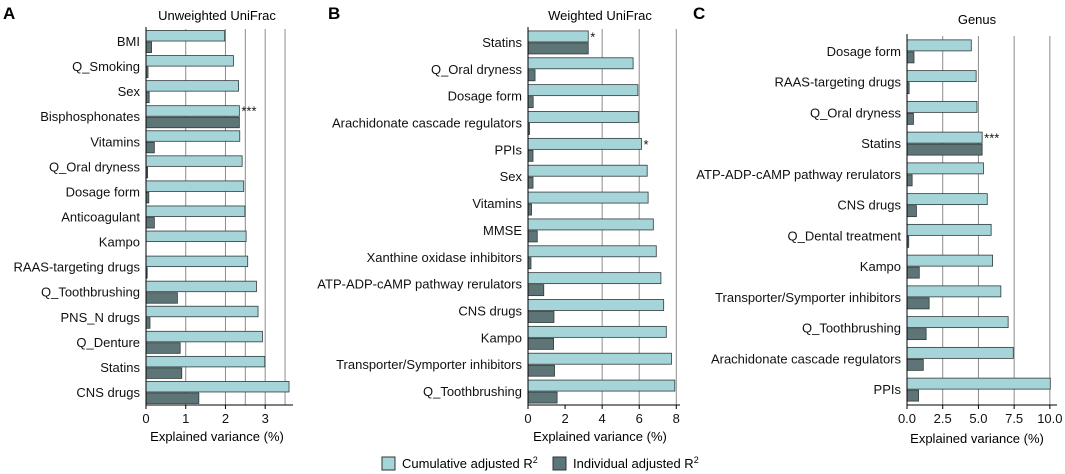 This screenshot has height=474, width=1065. I want to click on panel-b-letter: B, so click(334, 13).